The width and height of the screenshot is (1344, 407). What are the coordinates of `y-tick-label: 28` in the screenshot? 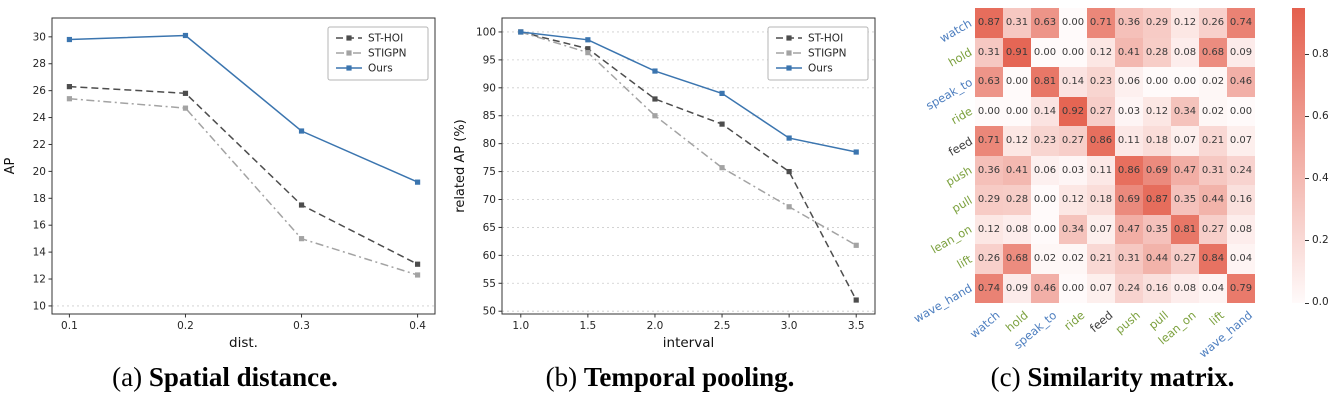 It's located at (39, 64).